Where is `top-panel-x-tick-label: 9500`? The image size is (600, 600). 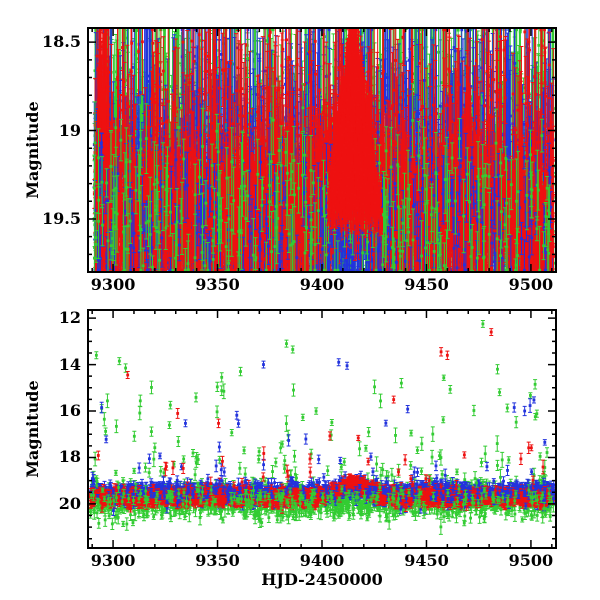
top-panel-x-tick-label: 9500 is located at coordinates (531, 284).